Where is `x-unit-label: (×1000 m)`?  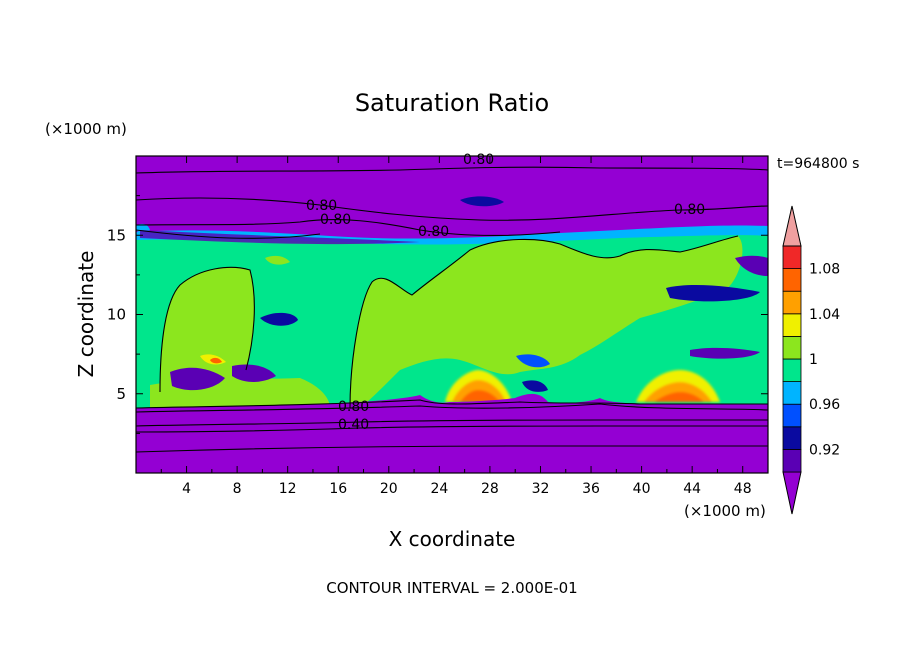 x-unit-label: (×1000 m) is located at coordinates (725, 511).